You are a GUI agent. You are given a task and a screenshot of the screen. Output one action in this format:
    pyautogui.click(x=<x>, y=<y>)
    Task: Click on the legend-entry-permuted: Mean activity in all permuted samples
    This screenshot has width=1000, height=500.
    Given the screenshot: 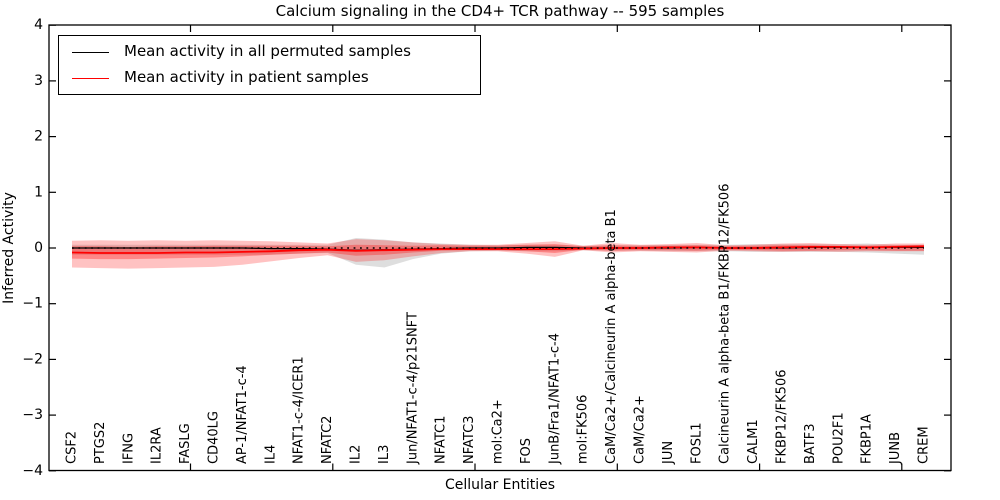 What is the action you would take?
    pyautogui.click(x=276, y=51)
    